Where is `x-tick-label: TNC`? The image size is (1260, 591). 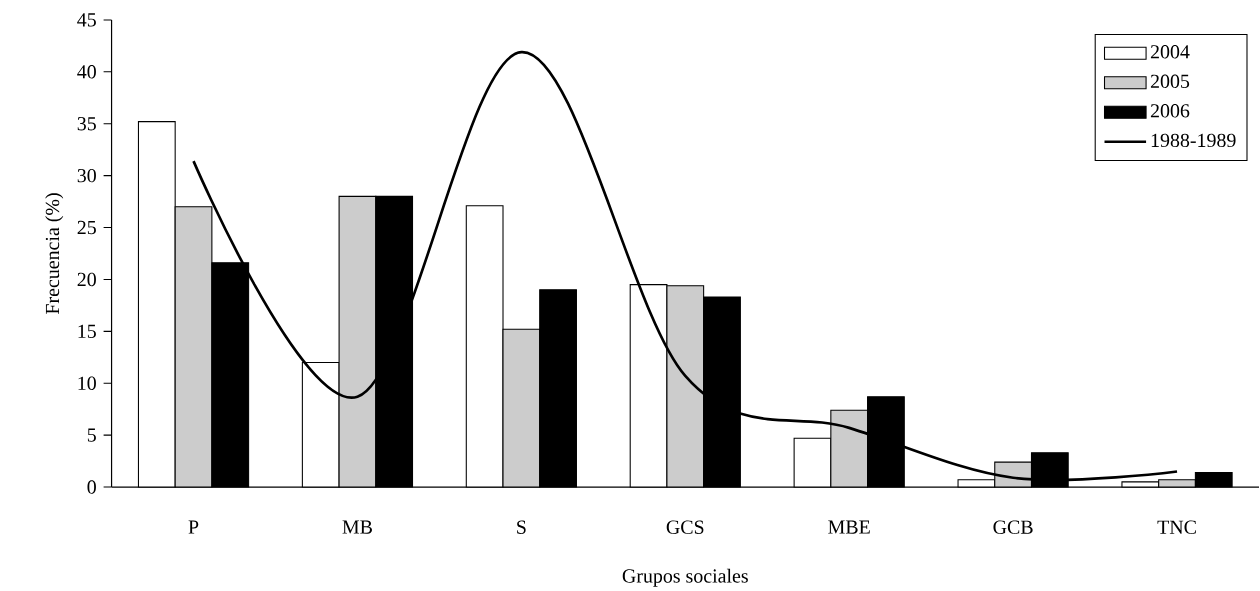
x-tick-label: TNC is located at coordinates (1176, 527).